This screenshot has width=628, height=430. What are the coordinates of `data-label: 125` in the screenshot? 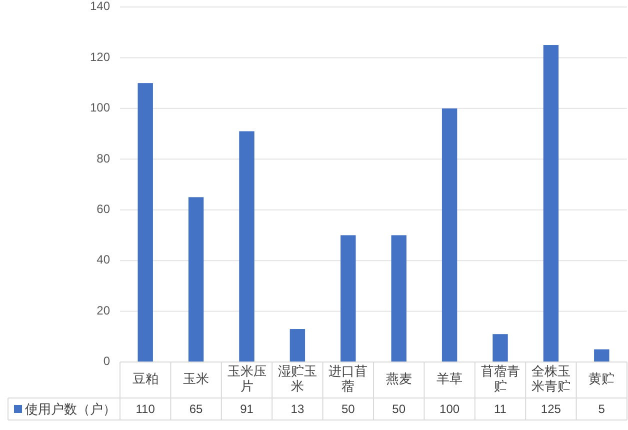 It's located at (551, 409).